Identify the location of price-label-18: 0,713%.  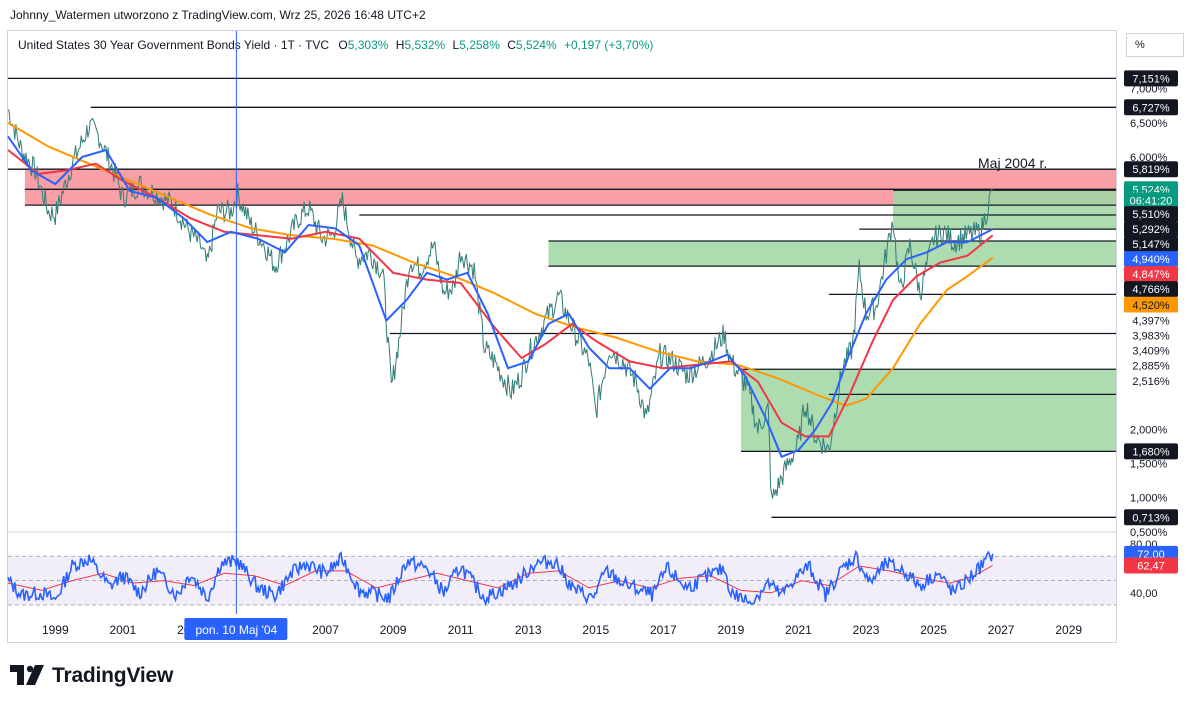
(1151, 517).